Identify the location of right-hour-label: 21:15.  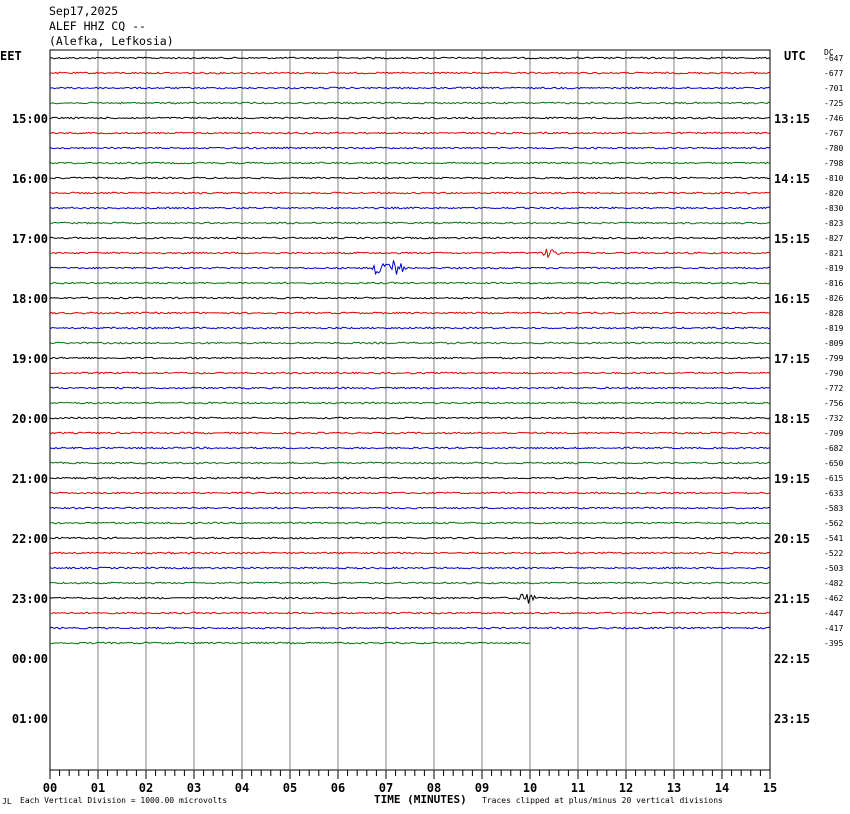
(792, 599).